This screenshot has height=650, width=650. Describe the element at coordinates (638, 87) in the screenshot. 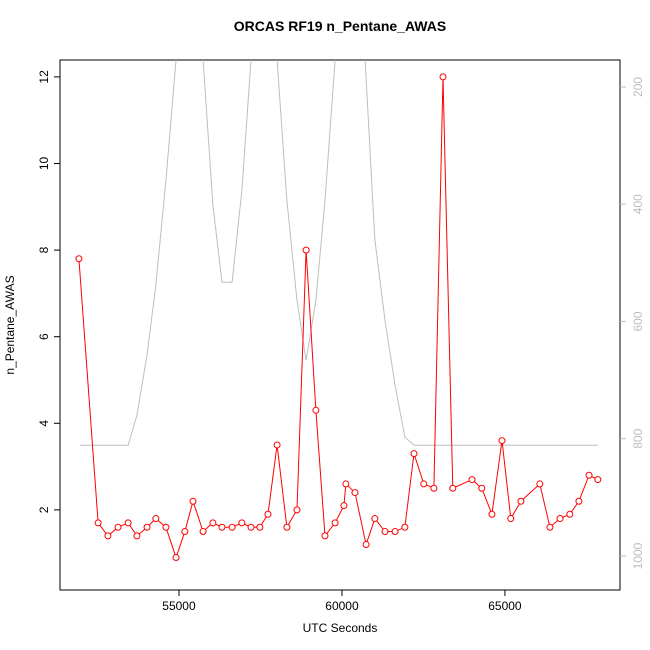

I see `y2-tick-label: 200` at that location.